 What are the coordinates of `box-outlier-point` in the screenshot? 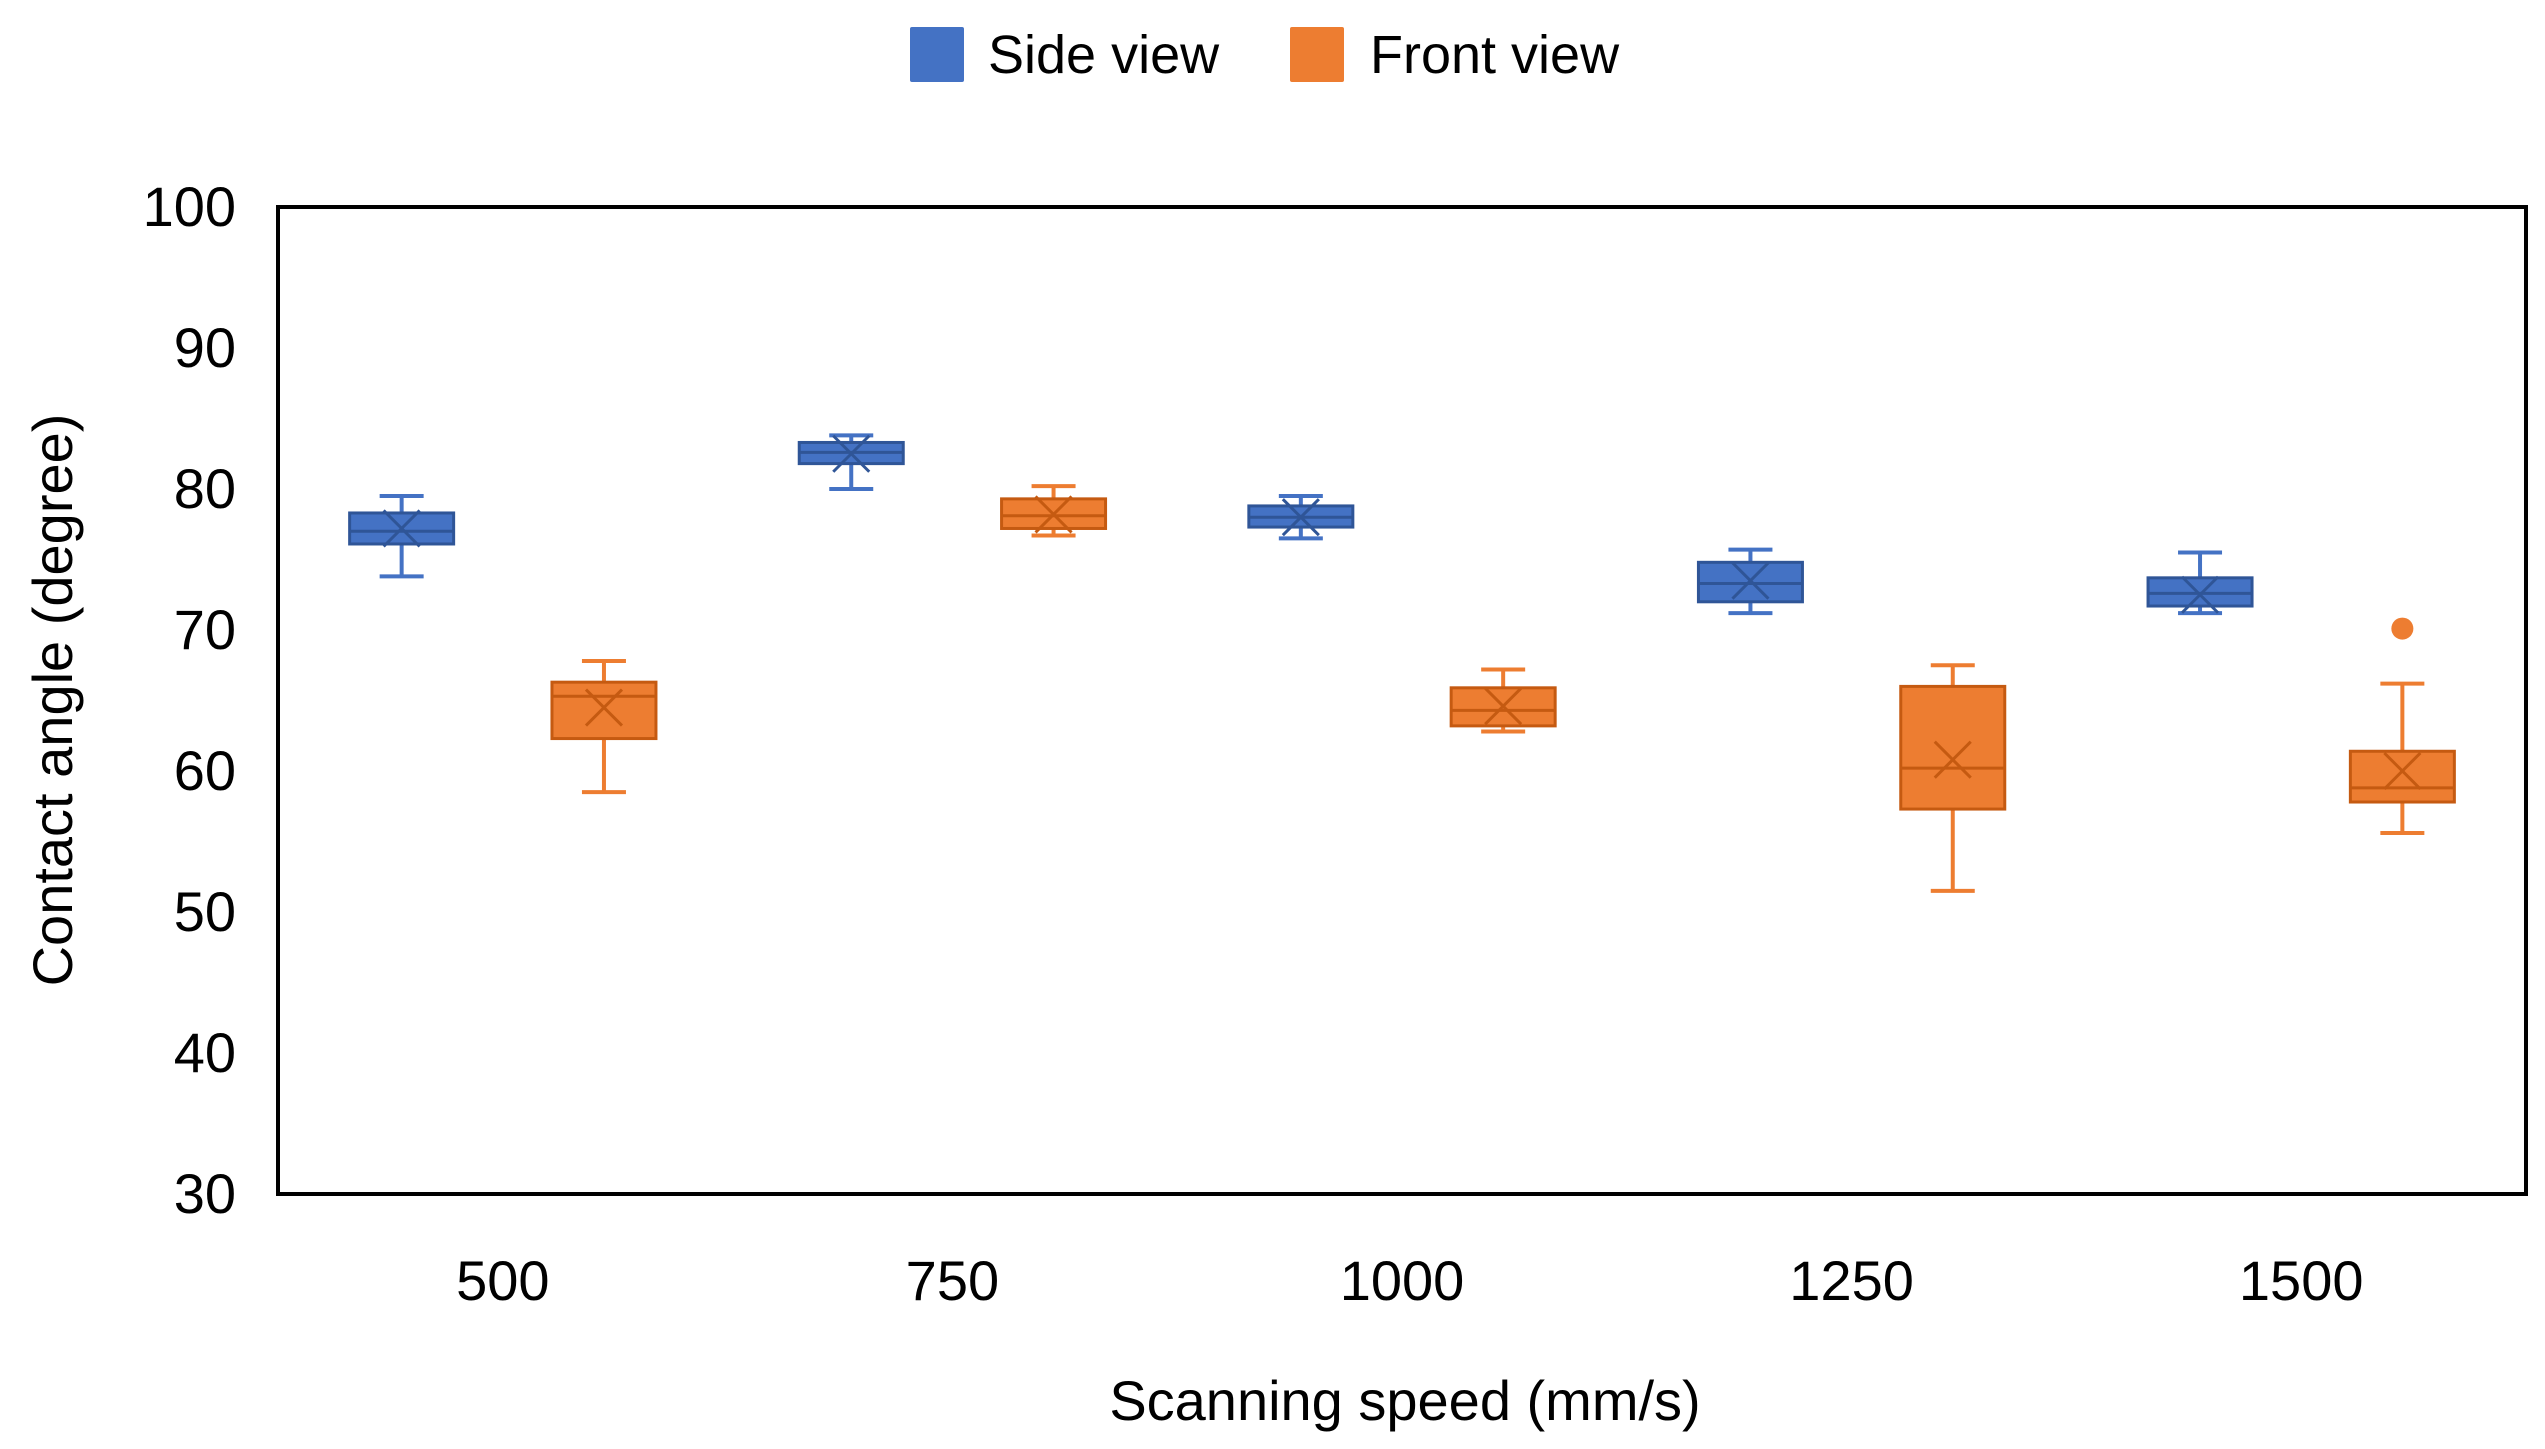 It's located at (2402, 628).